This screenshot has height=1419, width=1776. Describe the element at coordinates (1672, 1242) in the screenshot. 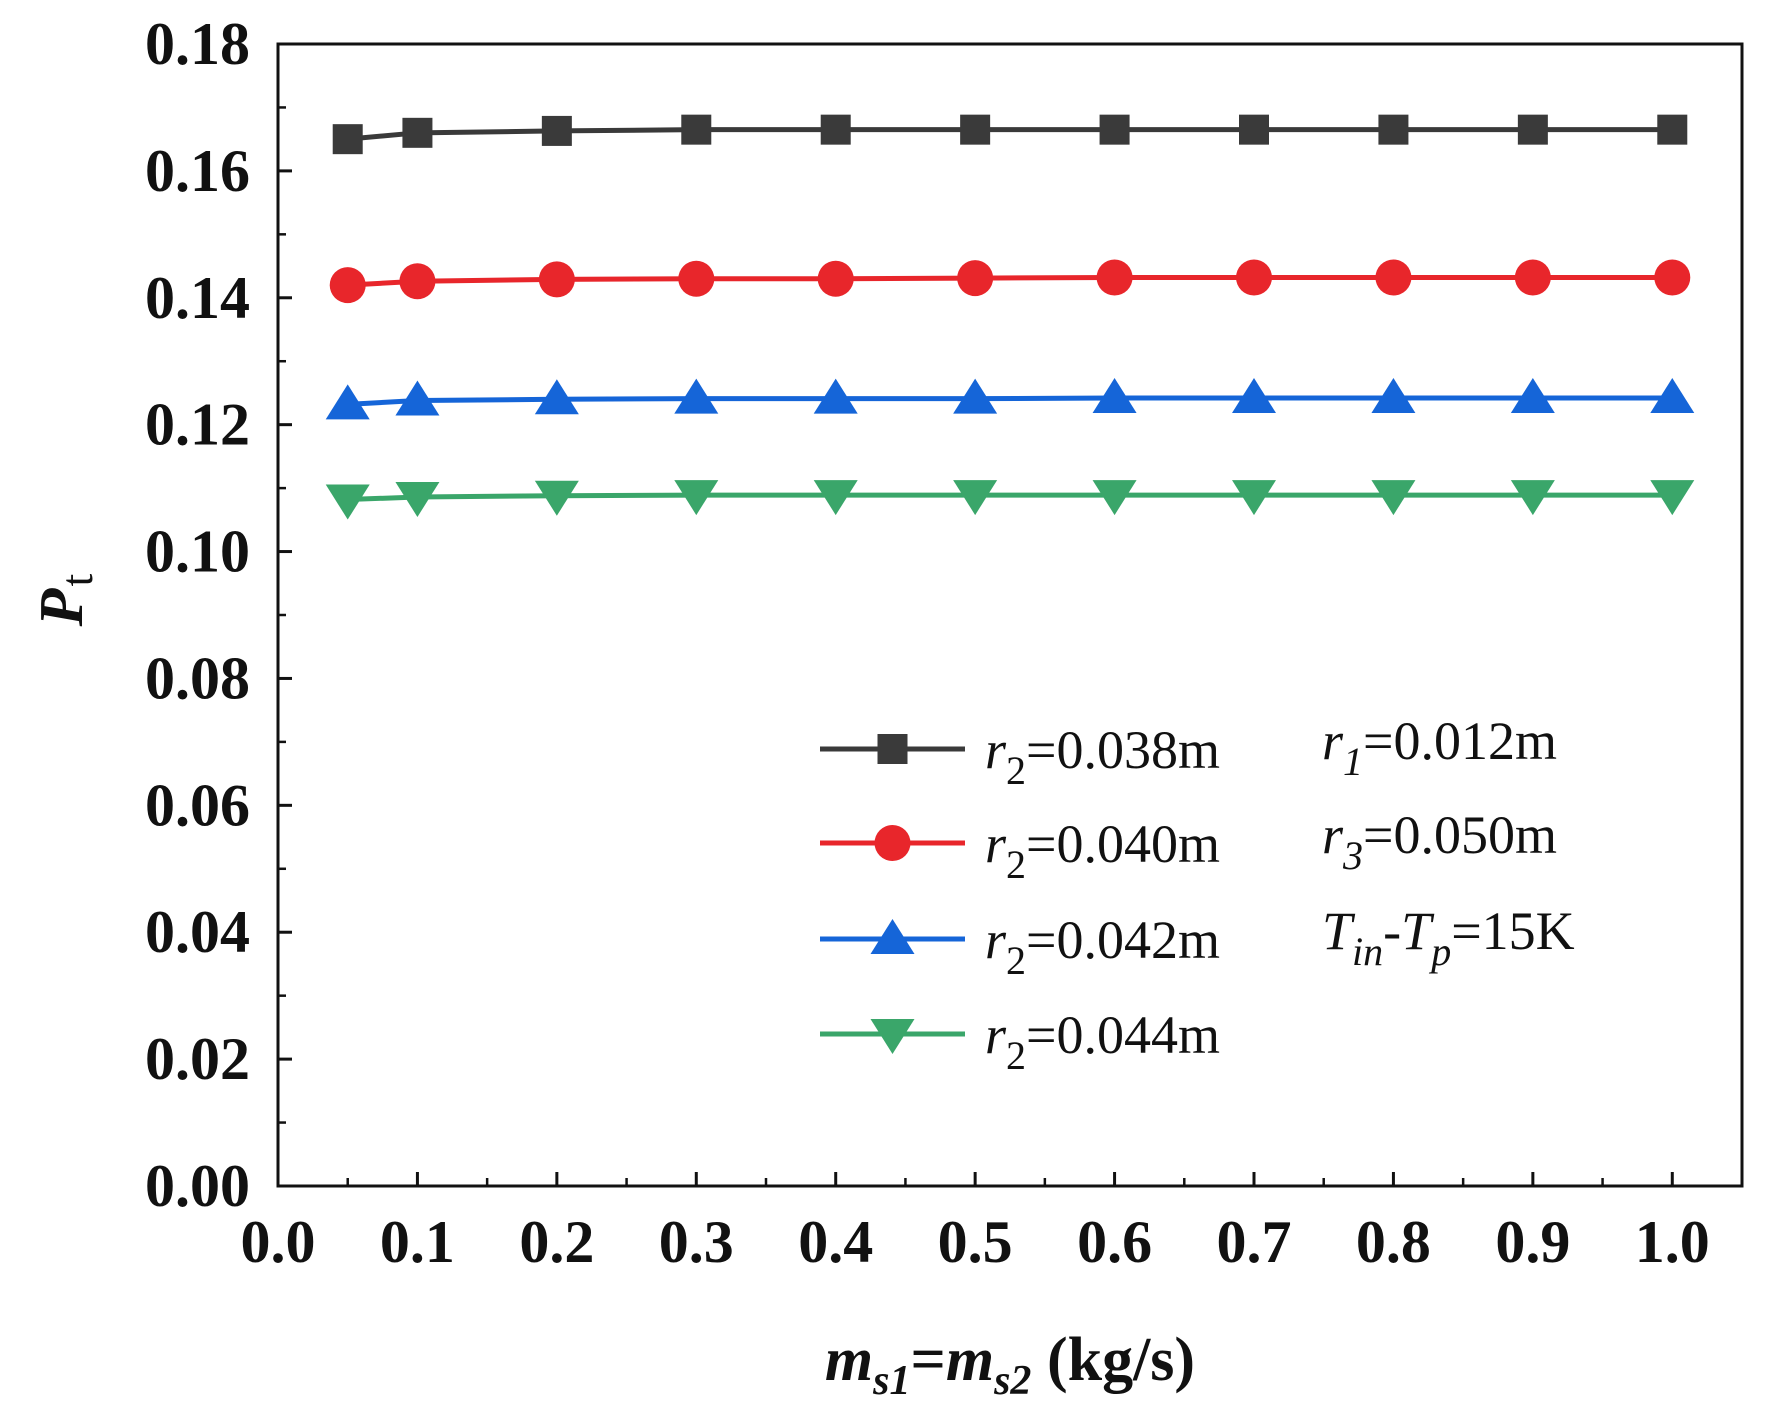

I see `x-tick-label: 1.0` at that location.